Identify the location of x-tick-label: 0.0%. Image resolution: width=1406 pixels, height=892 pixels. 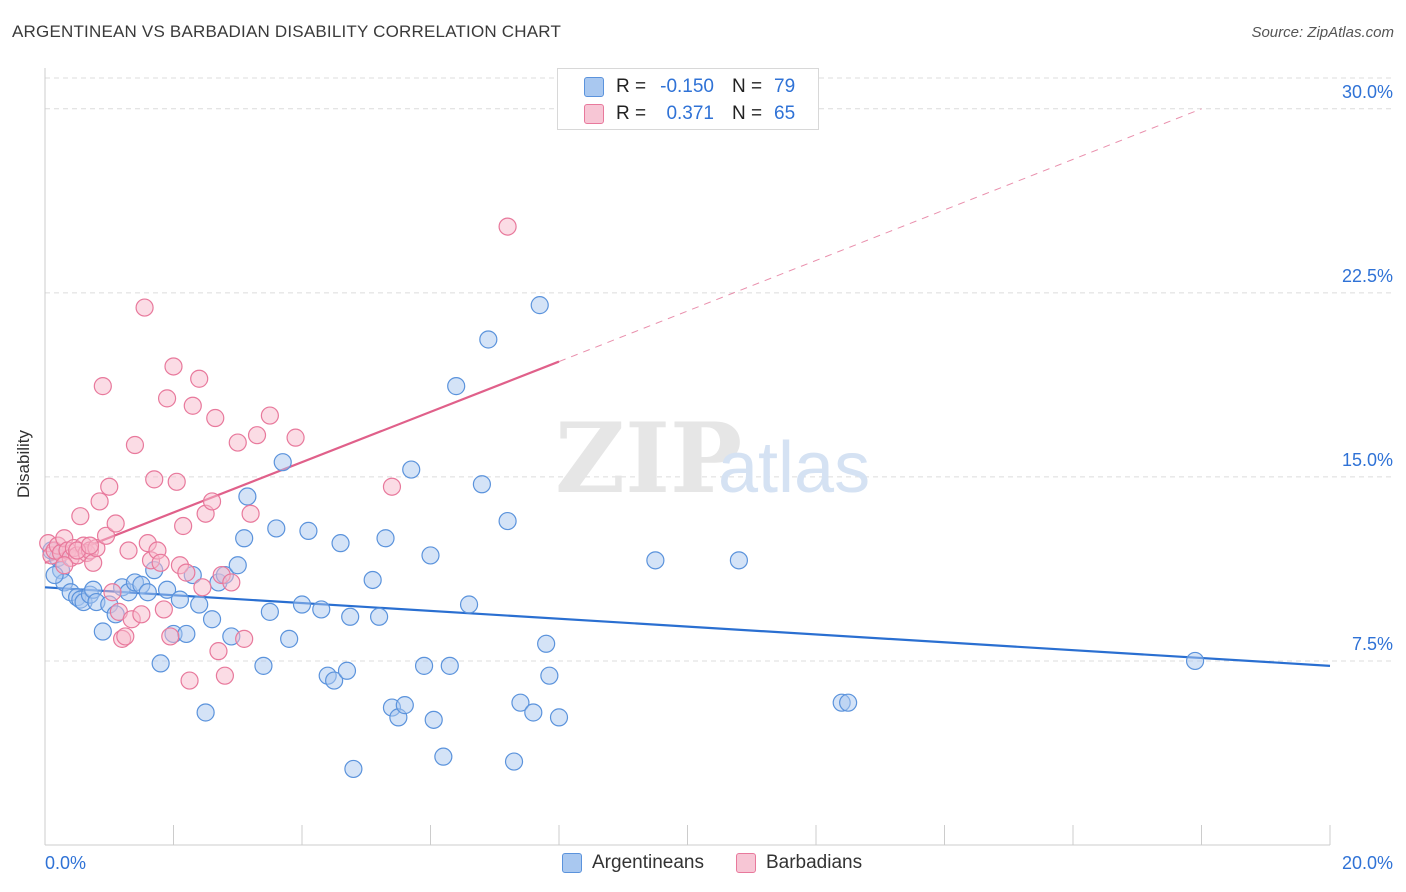
(65, 863).